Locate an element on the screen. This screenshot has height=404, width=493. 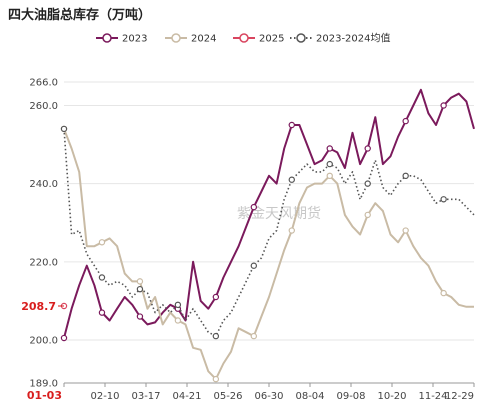
x-tick-label: 11-24 is located at coordinates (432, 396).